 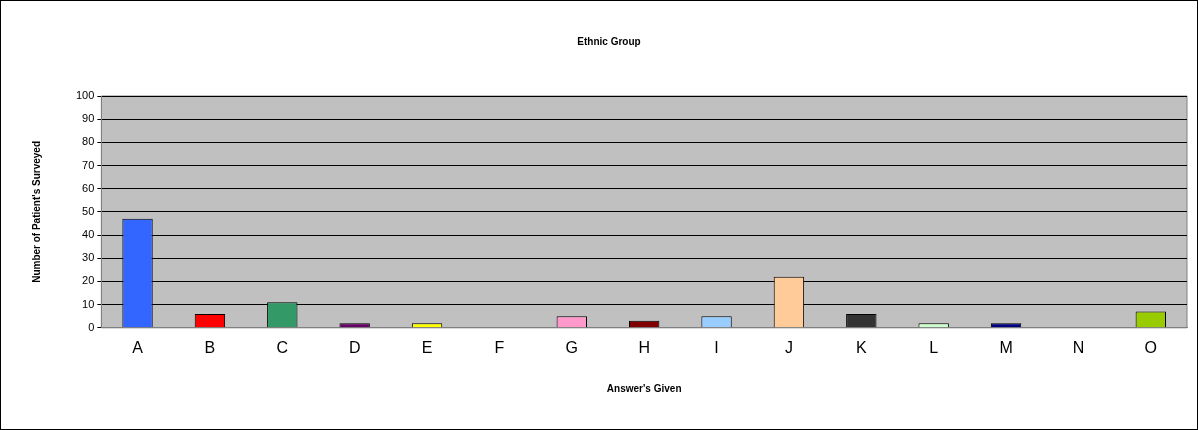 What do you see at coordinates (644, 347) in the screenshot?
I see `x-tick-label: H` at bounding box center [644, 347].